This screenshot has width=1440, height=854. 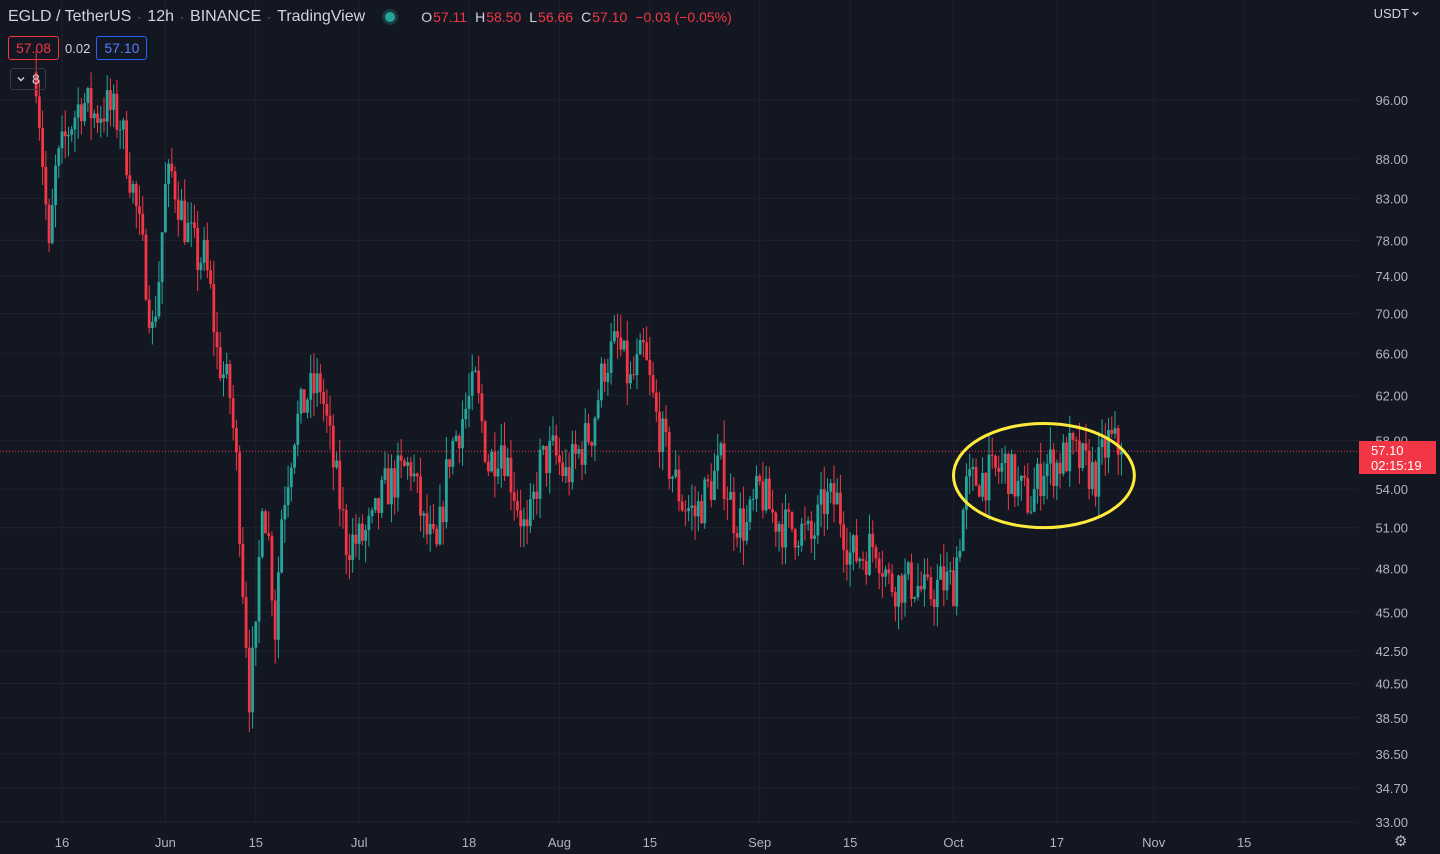 What do you see at coordinates (586, 17) in the screenshot?
I see `close-key: C` at bounding box center [586, 17].